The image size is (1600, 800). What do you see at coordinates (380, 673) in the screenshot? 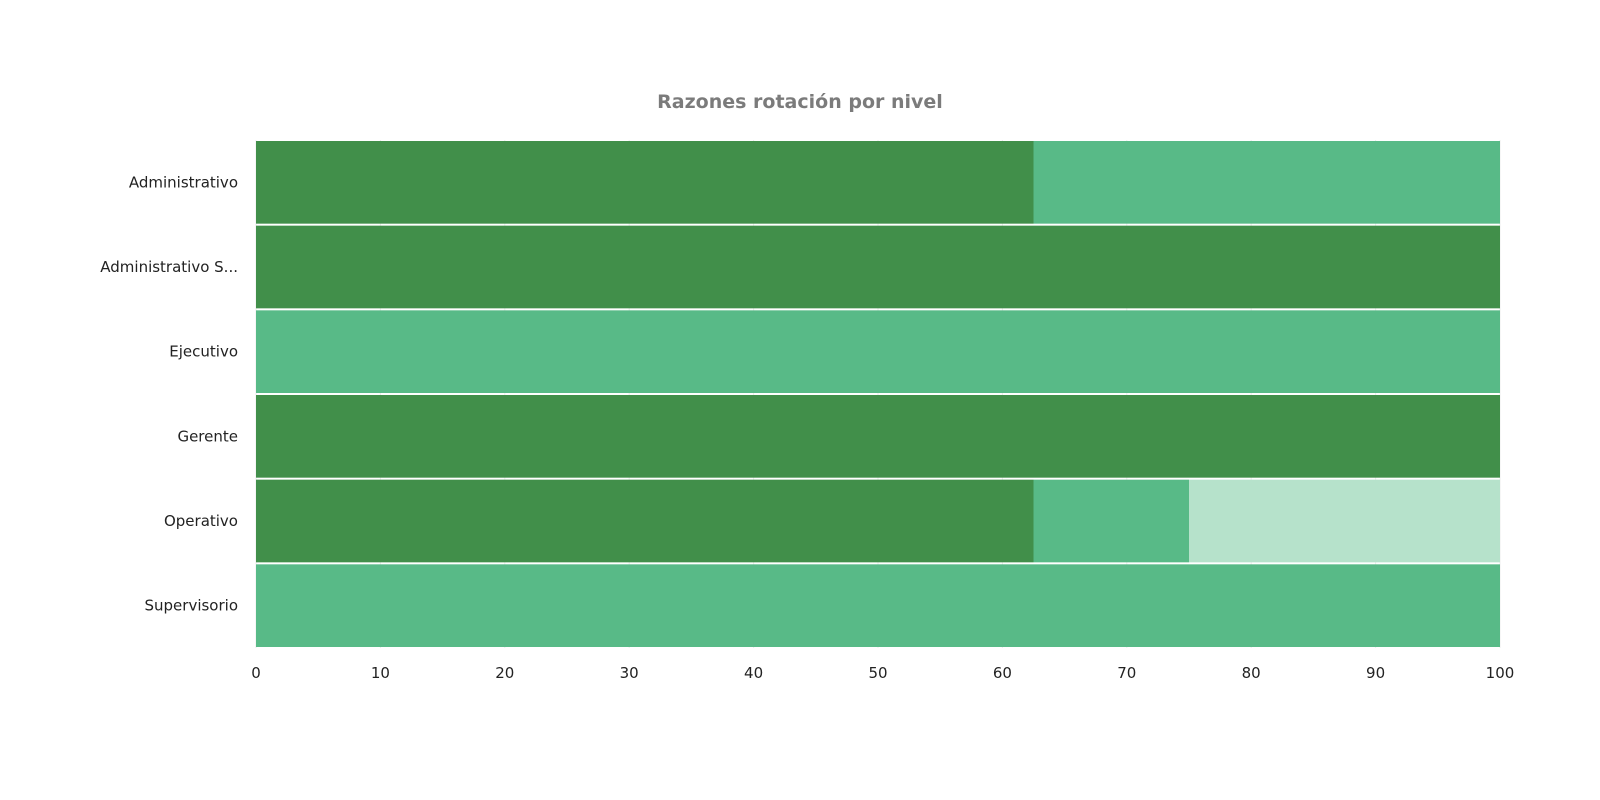
I see `x-tick-label: 10` at bounding box center [380, 673].